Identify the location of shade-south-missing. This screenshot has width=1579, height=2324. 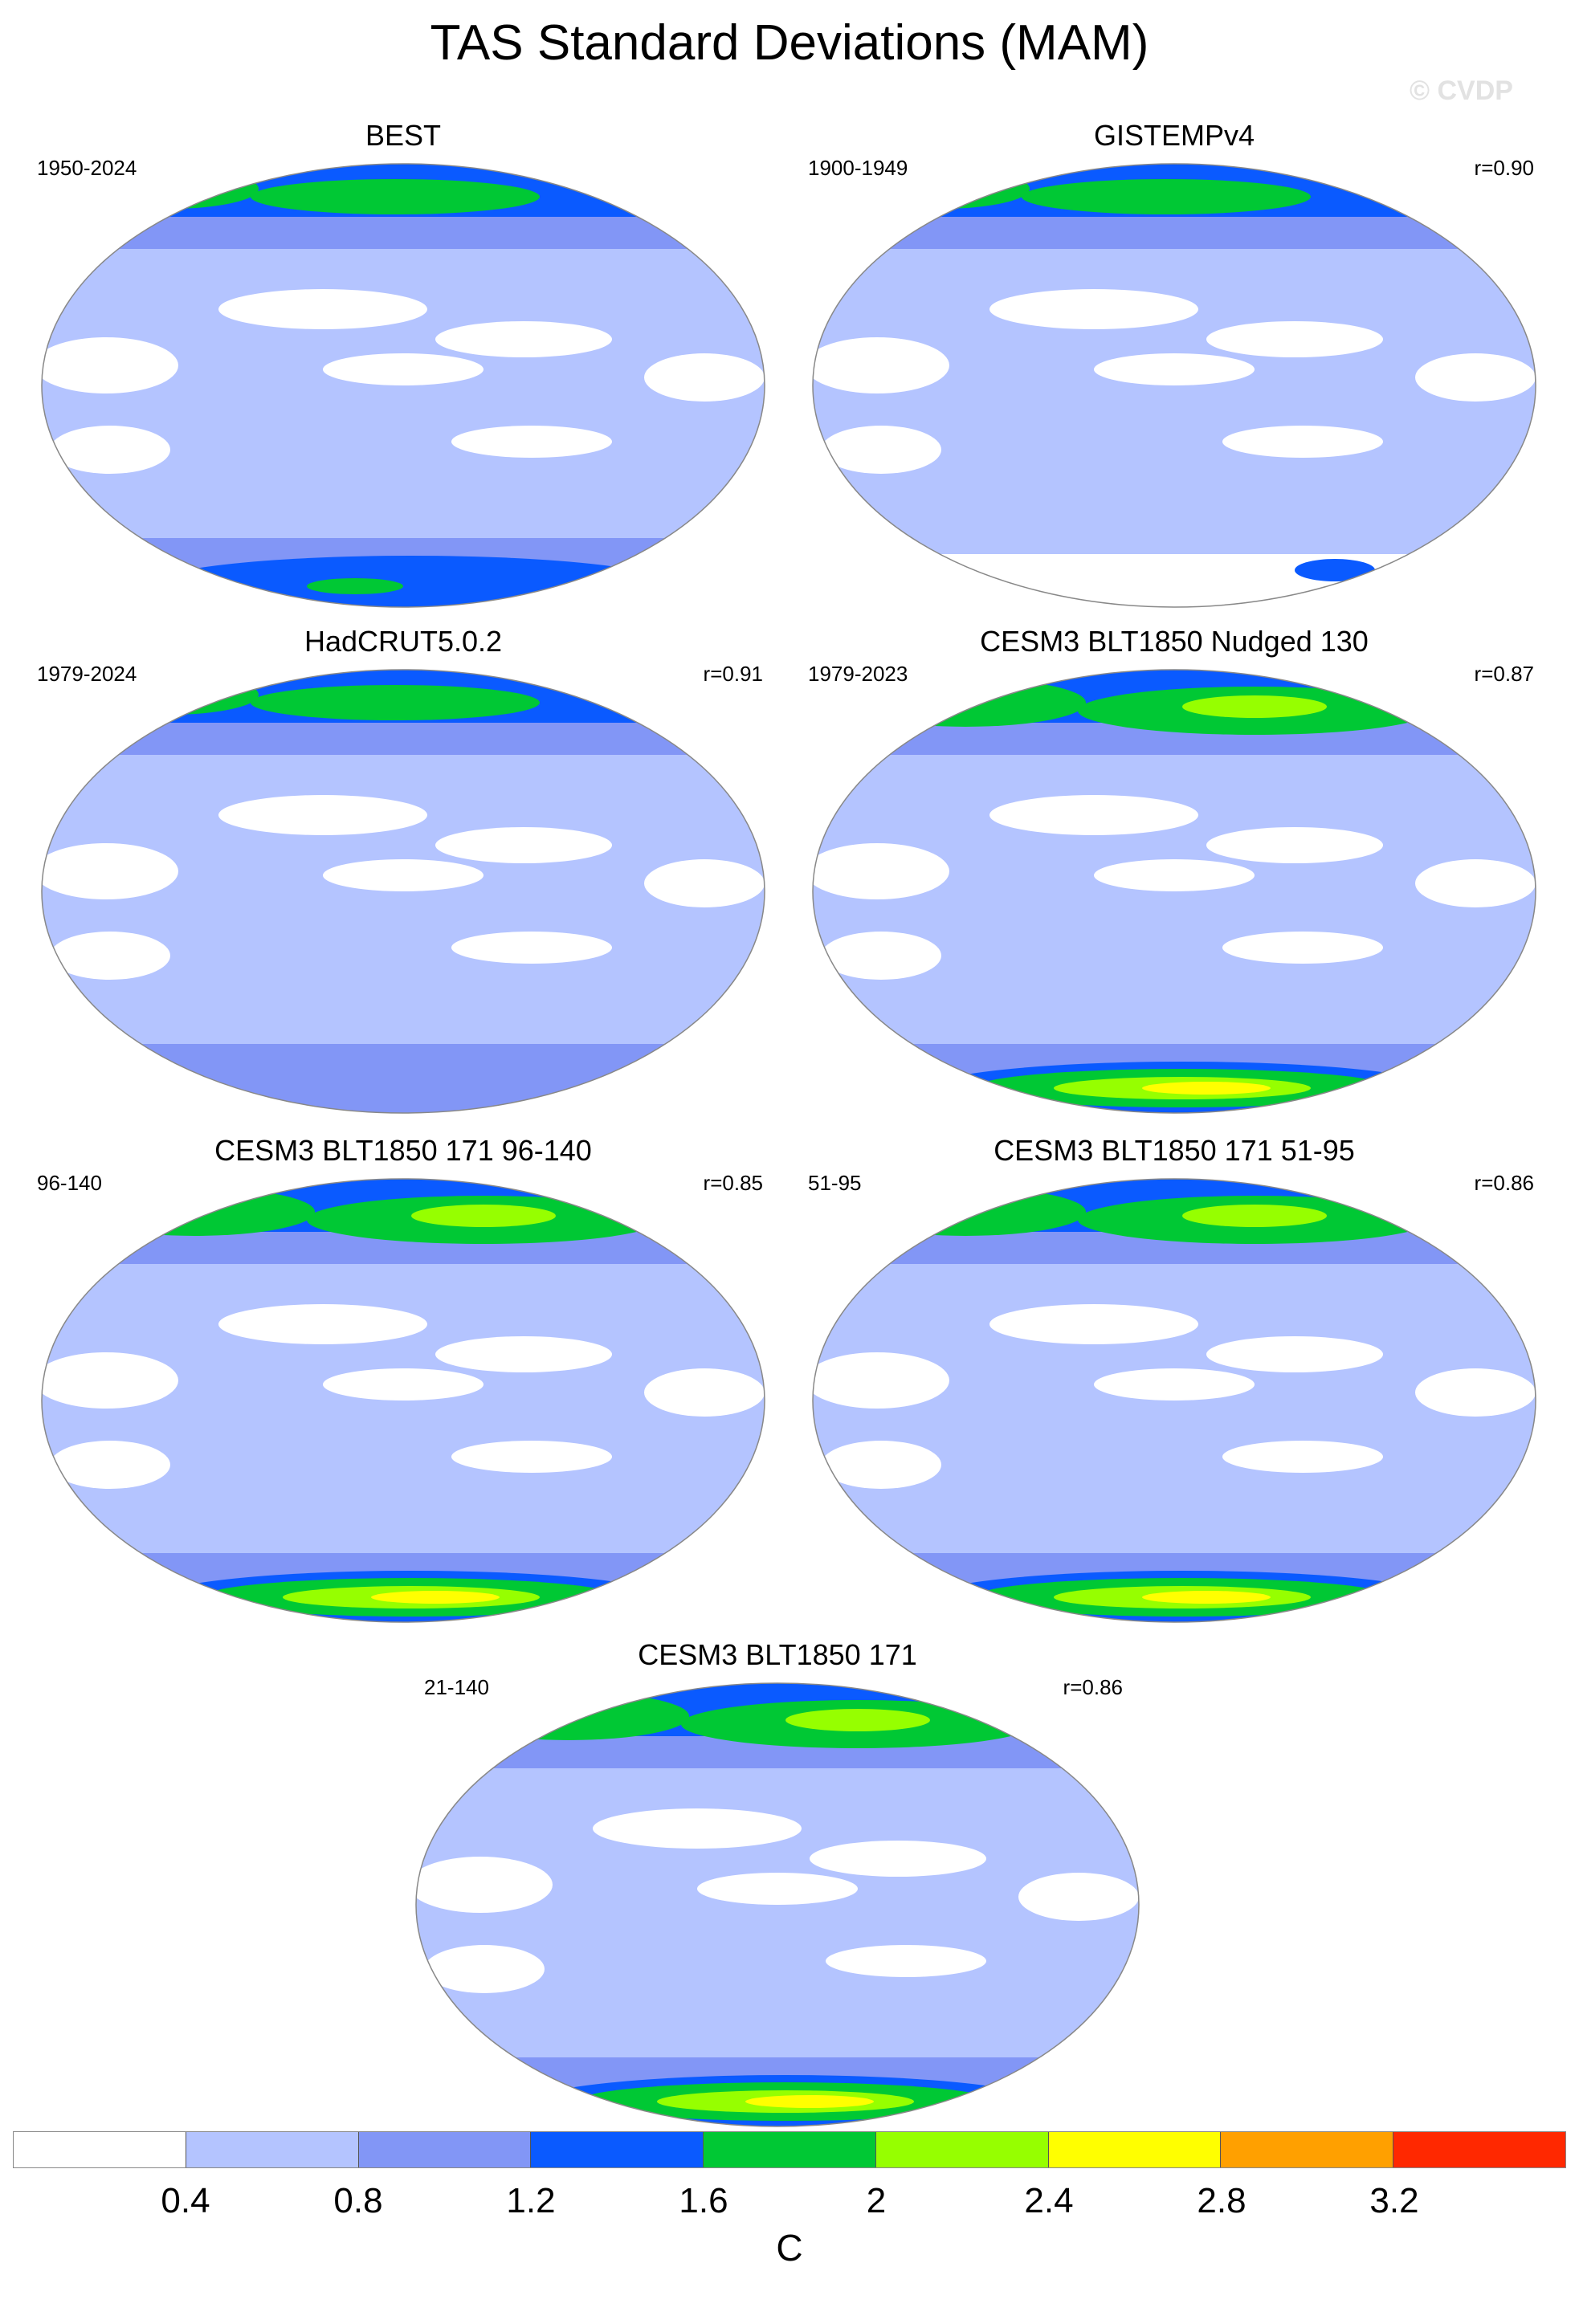
(1174, 581).